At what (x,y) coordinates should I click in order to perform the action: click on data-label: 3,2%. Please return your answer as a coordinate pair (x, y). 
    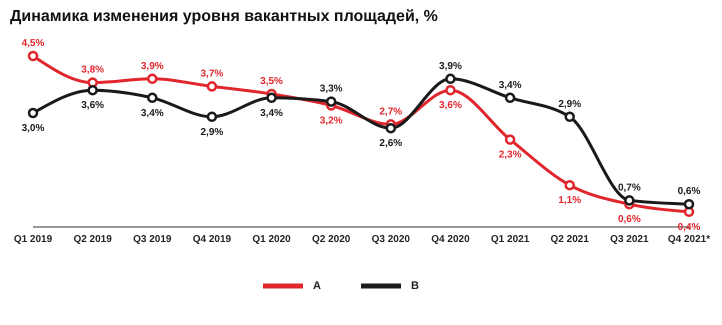
    Looking at the image, I should click on (331, 120).